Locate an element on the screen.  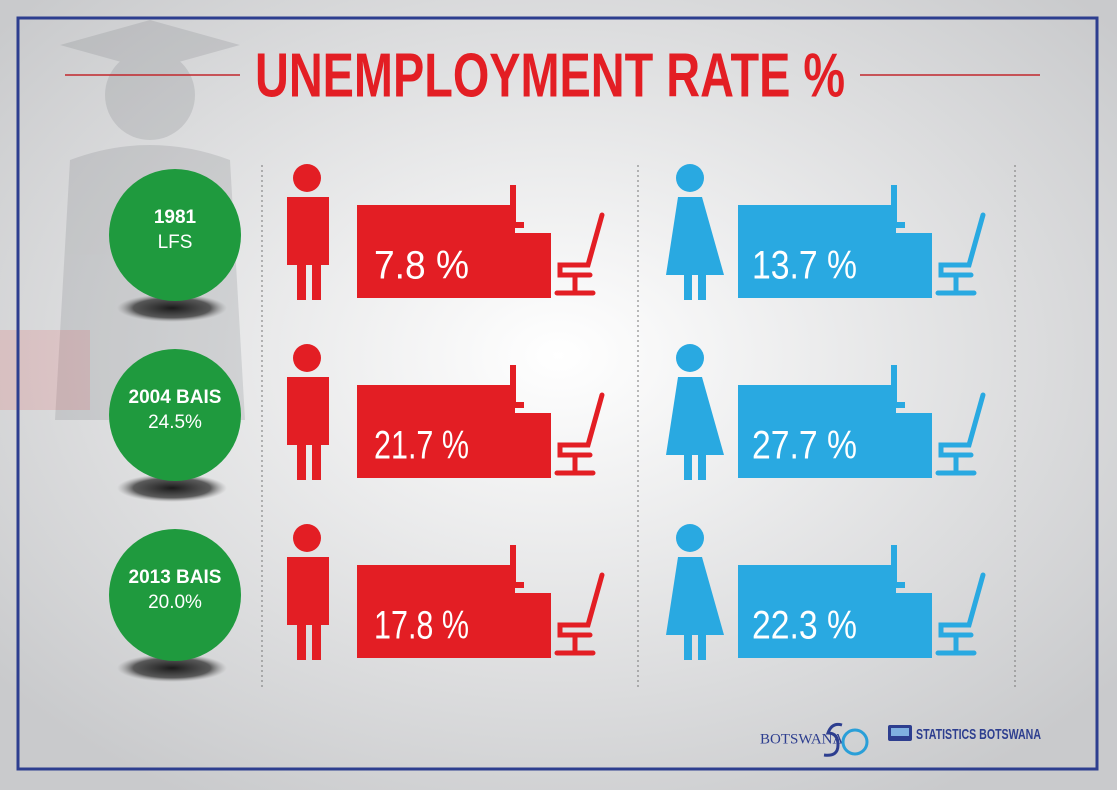
logo-text: BOTSWANA is located at coordinates (802, 739).